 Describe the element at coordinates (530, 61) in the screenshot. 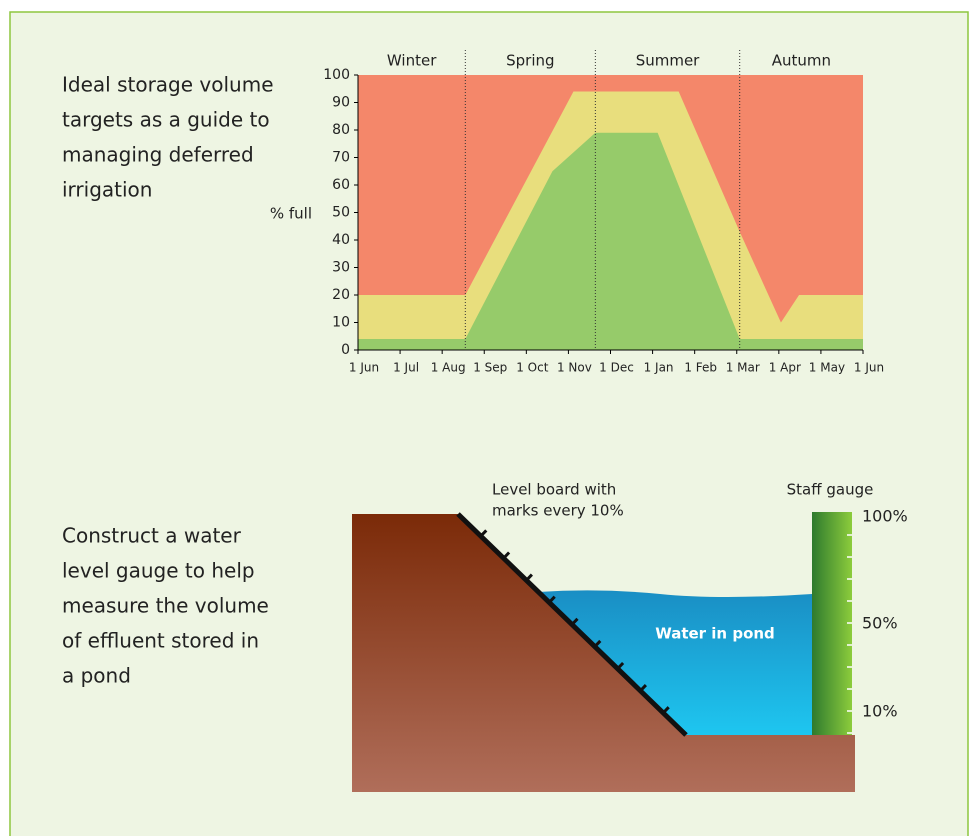

I see `season-label: Spring` at that location.